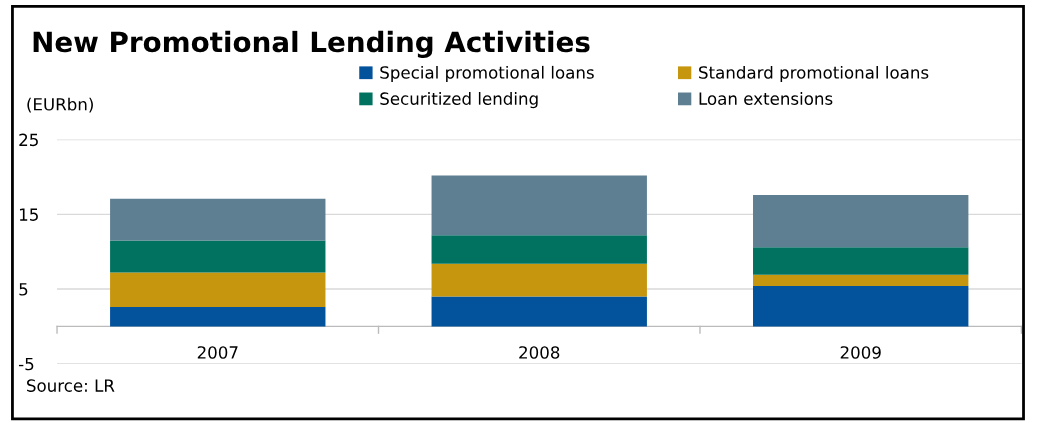 The image size is (1037, 423). I want to click on legend-label: Securitized lending, so click(459, 100).